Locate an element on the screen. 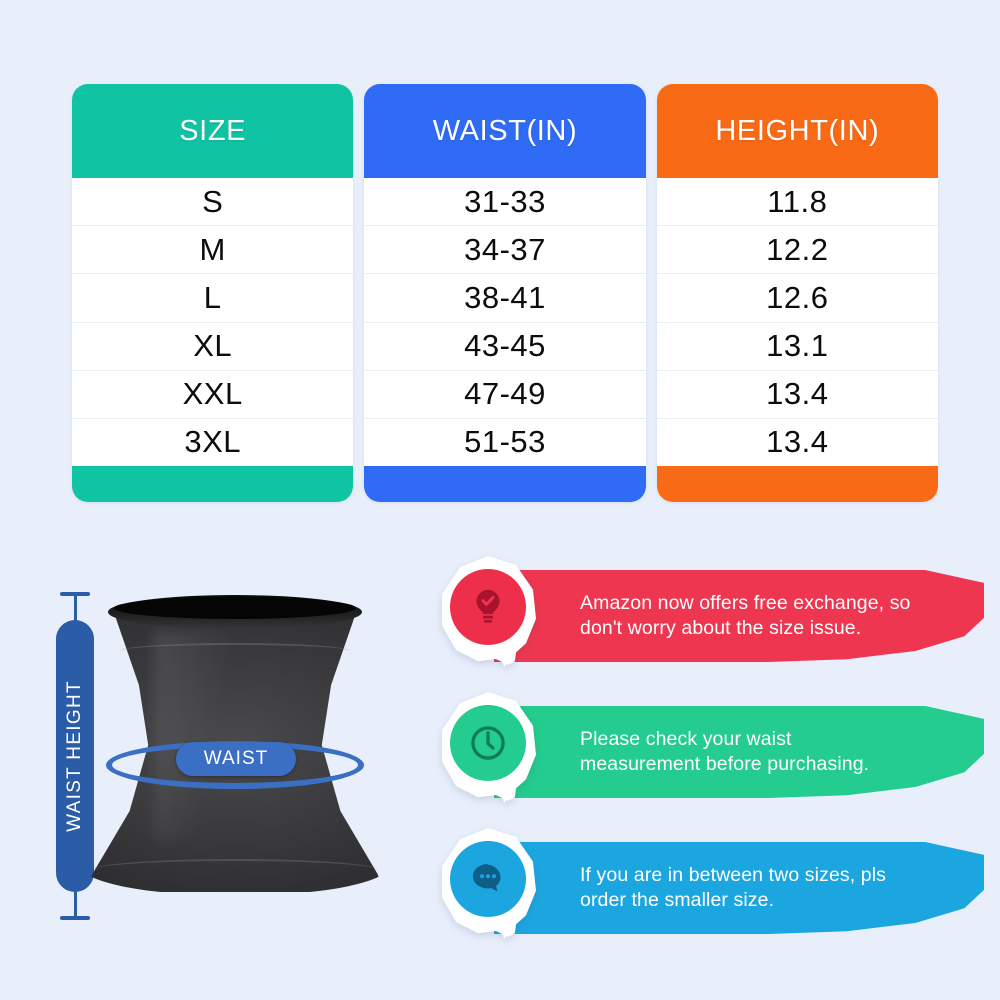  table-column-height: HEIGHT(IN) 11.8 12.2 12.6 13.1 13.4 13.4 is located at coordinates (797, 293).